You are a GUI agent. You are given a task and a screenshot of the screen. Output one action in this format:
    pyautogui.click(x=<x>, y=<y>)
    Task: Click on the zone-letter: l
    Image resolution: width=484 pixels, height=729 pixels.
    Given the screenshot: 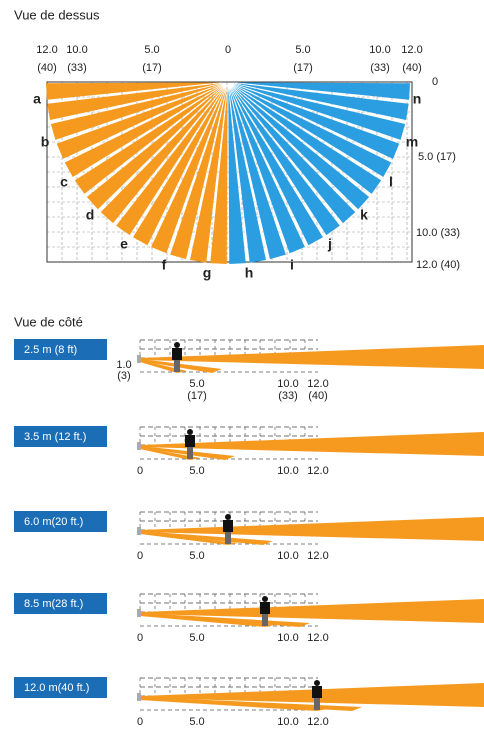 What is the action you would take?
    pyautogui.click(x=391, y=182)
    